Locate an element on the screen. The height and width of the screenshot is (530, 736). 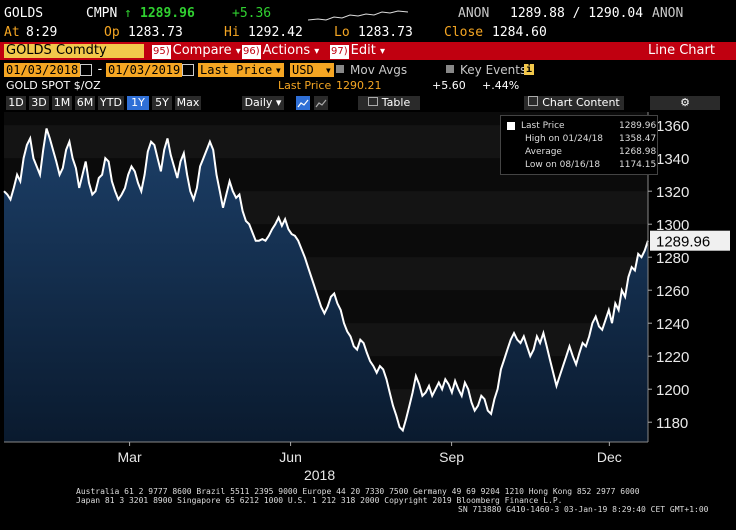
start-calendar-icon is located at coordinates (86, 70).